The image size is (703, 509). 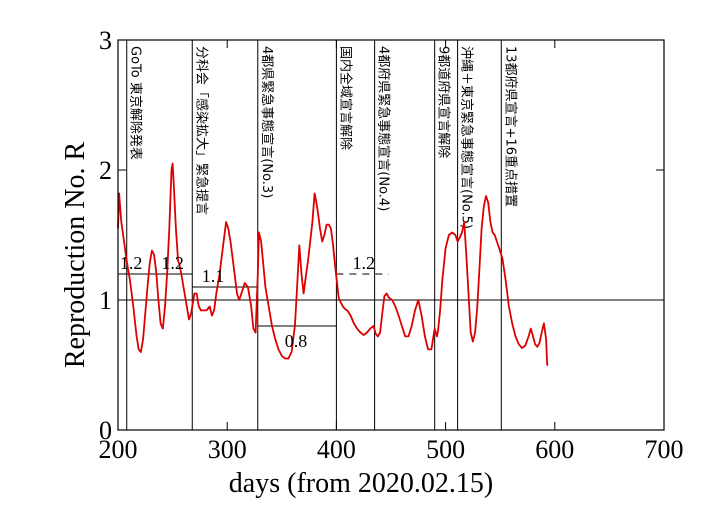 What do you see at coordinates (213, 276) in the screenshot?
I see `reference-value-label: 1.1` at bounding box center [213, 276].